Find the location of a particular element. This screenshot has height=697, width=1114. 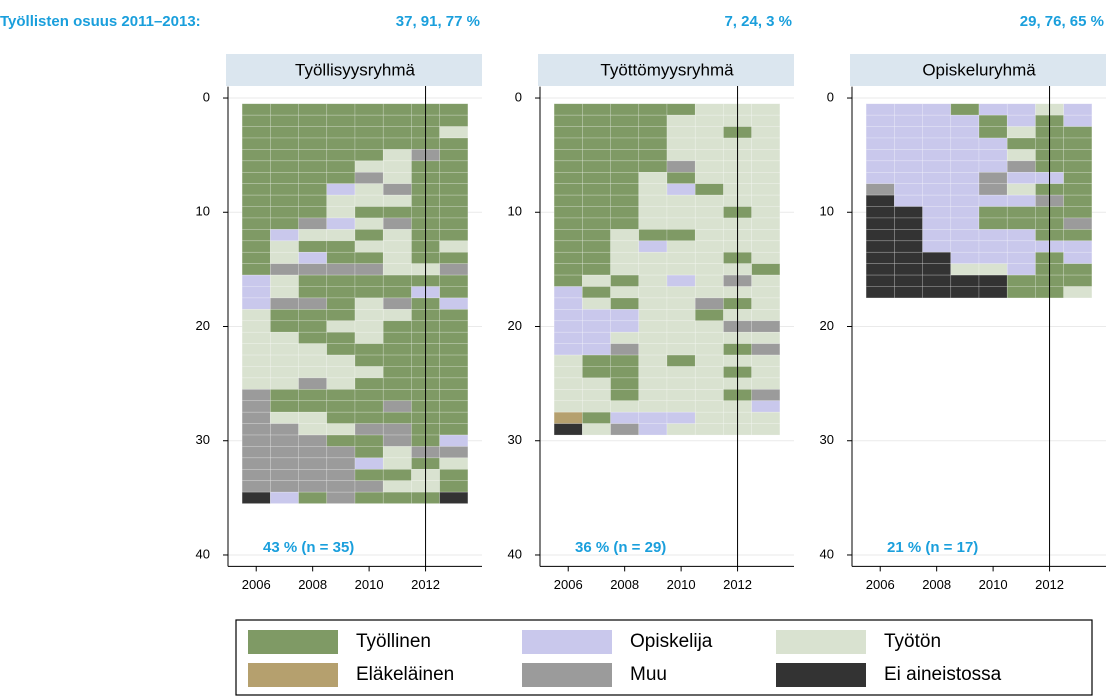

y-tick-label: 0 is located at coordinates (830, 96).